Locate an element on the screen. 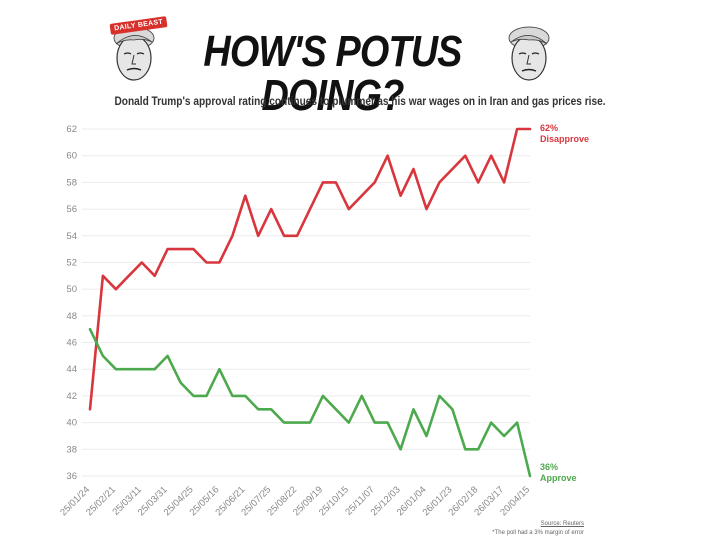 The height and width of the screenshot is (548, 720). y-tick-label: 48 is located at coordinates (71, 316).